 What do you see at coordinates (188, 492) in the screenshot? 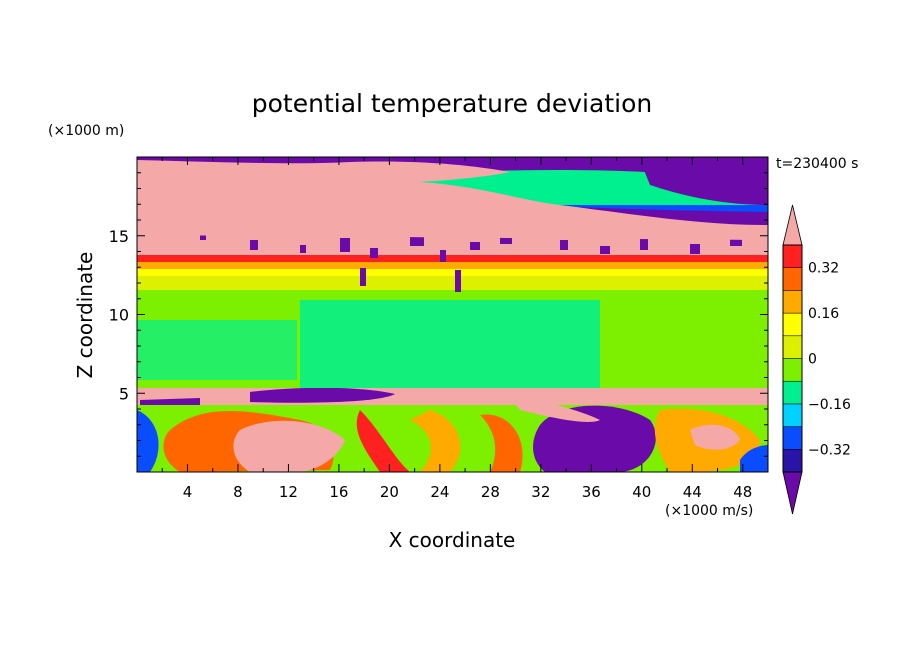
I see `x-tick-label: 4` at bounding box center [188, 492].